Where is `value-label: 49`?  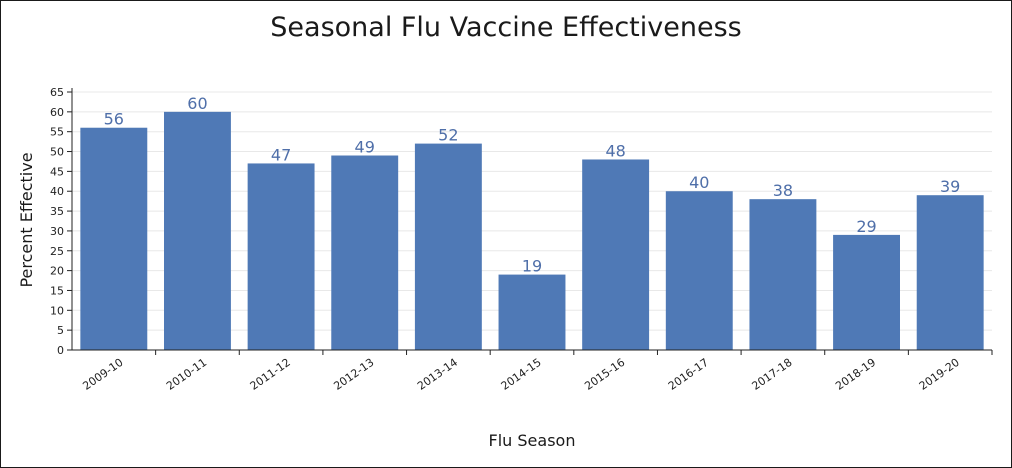 value-label: 49 is located at coordinates (365, 147).